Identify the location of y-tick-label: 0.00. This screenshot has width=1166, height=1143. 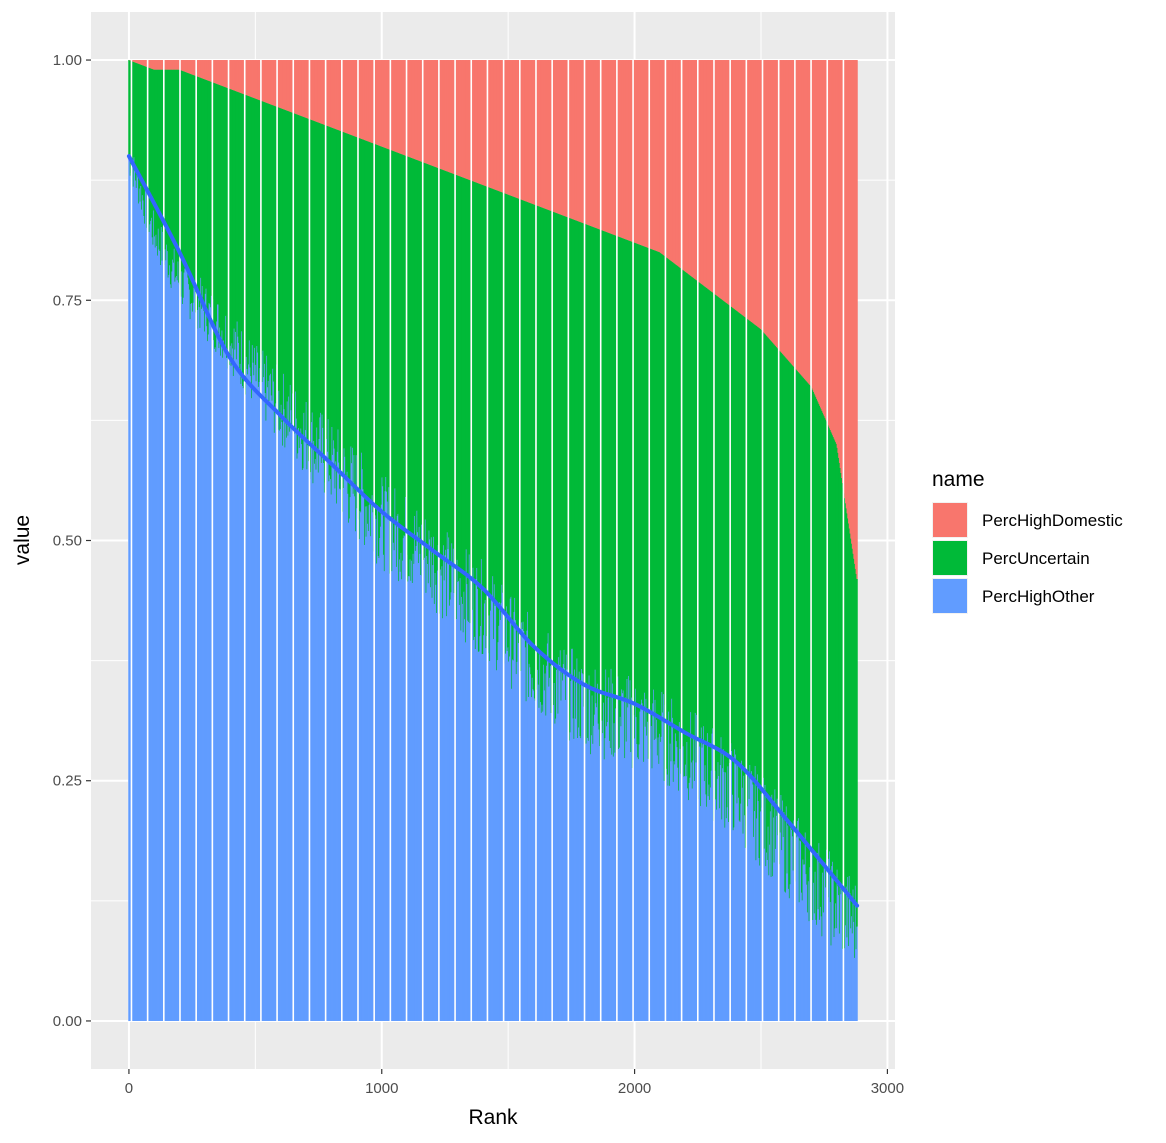
(67, 1021).